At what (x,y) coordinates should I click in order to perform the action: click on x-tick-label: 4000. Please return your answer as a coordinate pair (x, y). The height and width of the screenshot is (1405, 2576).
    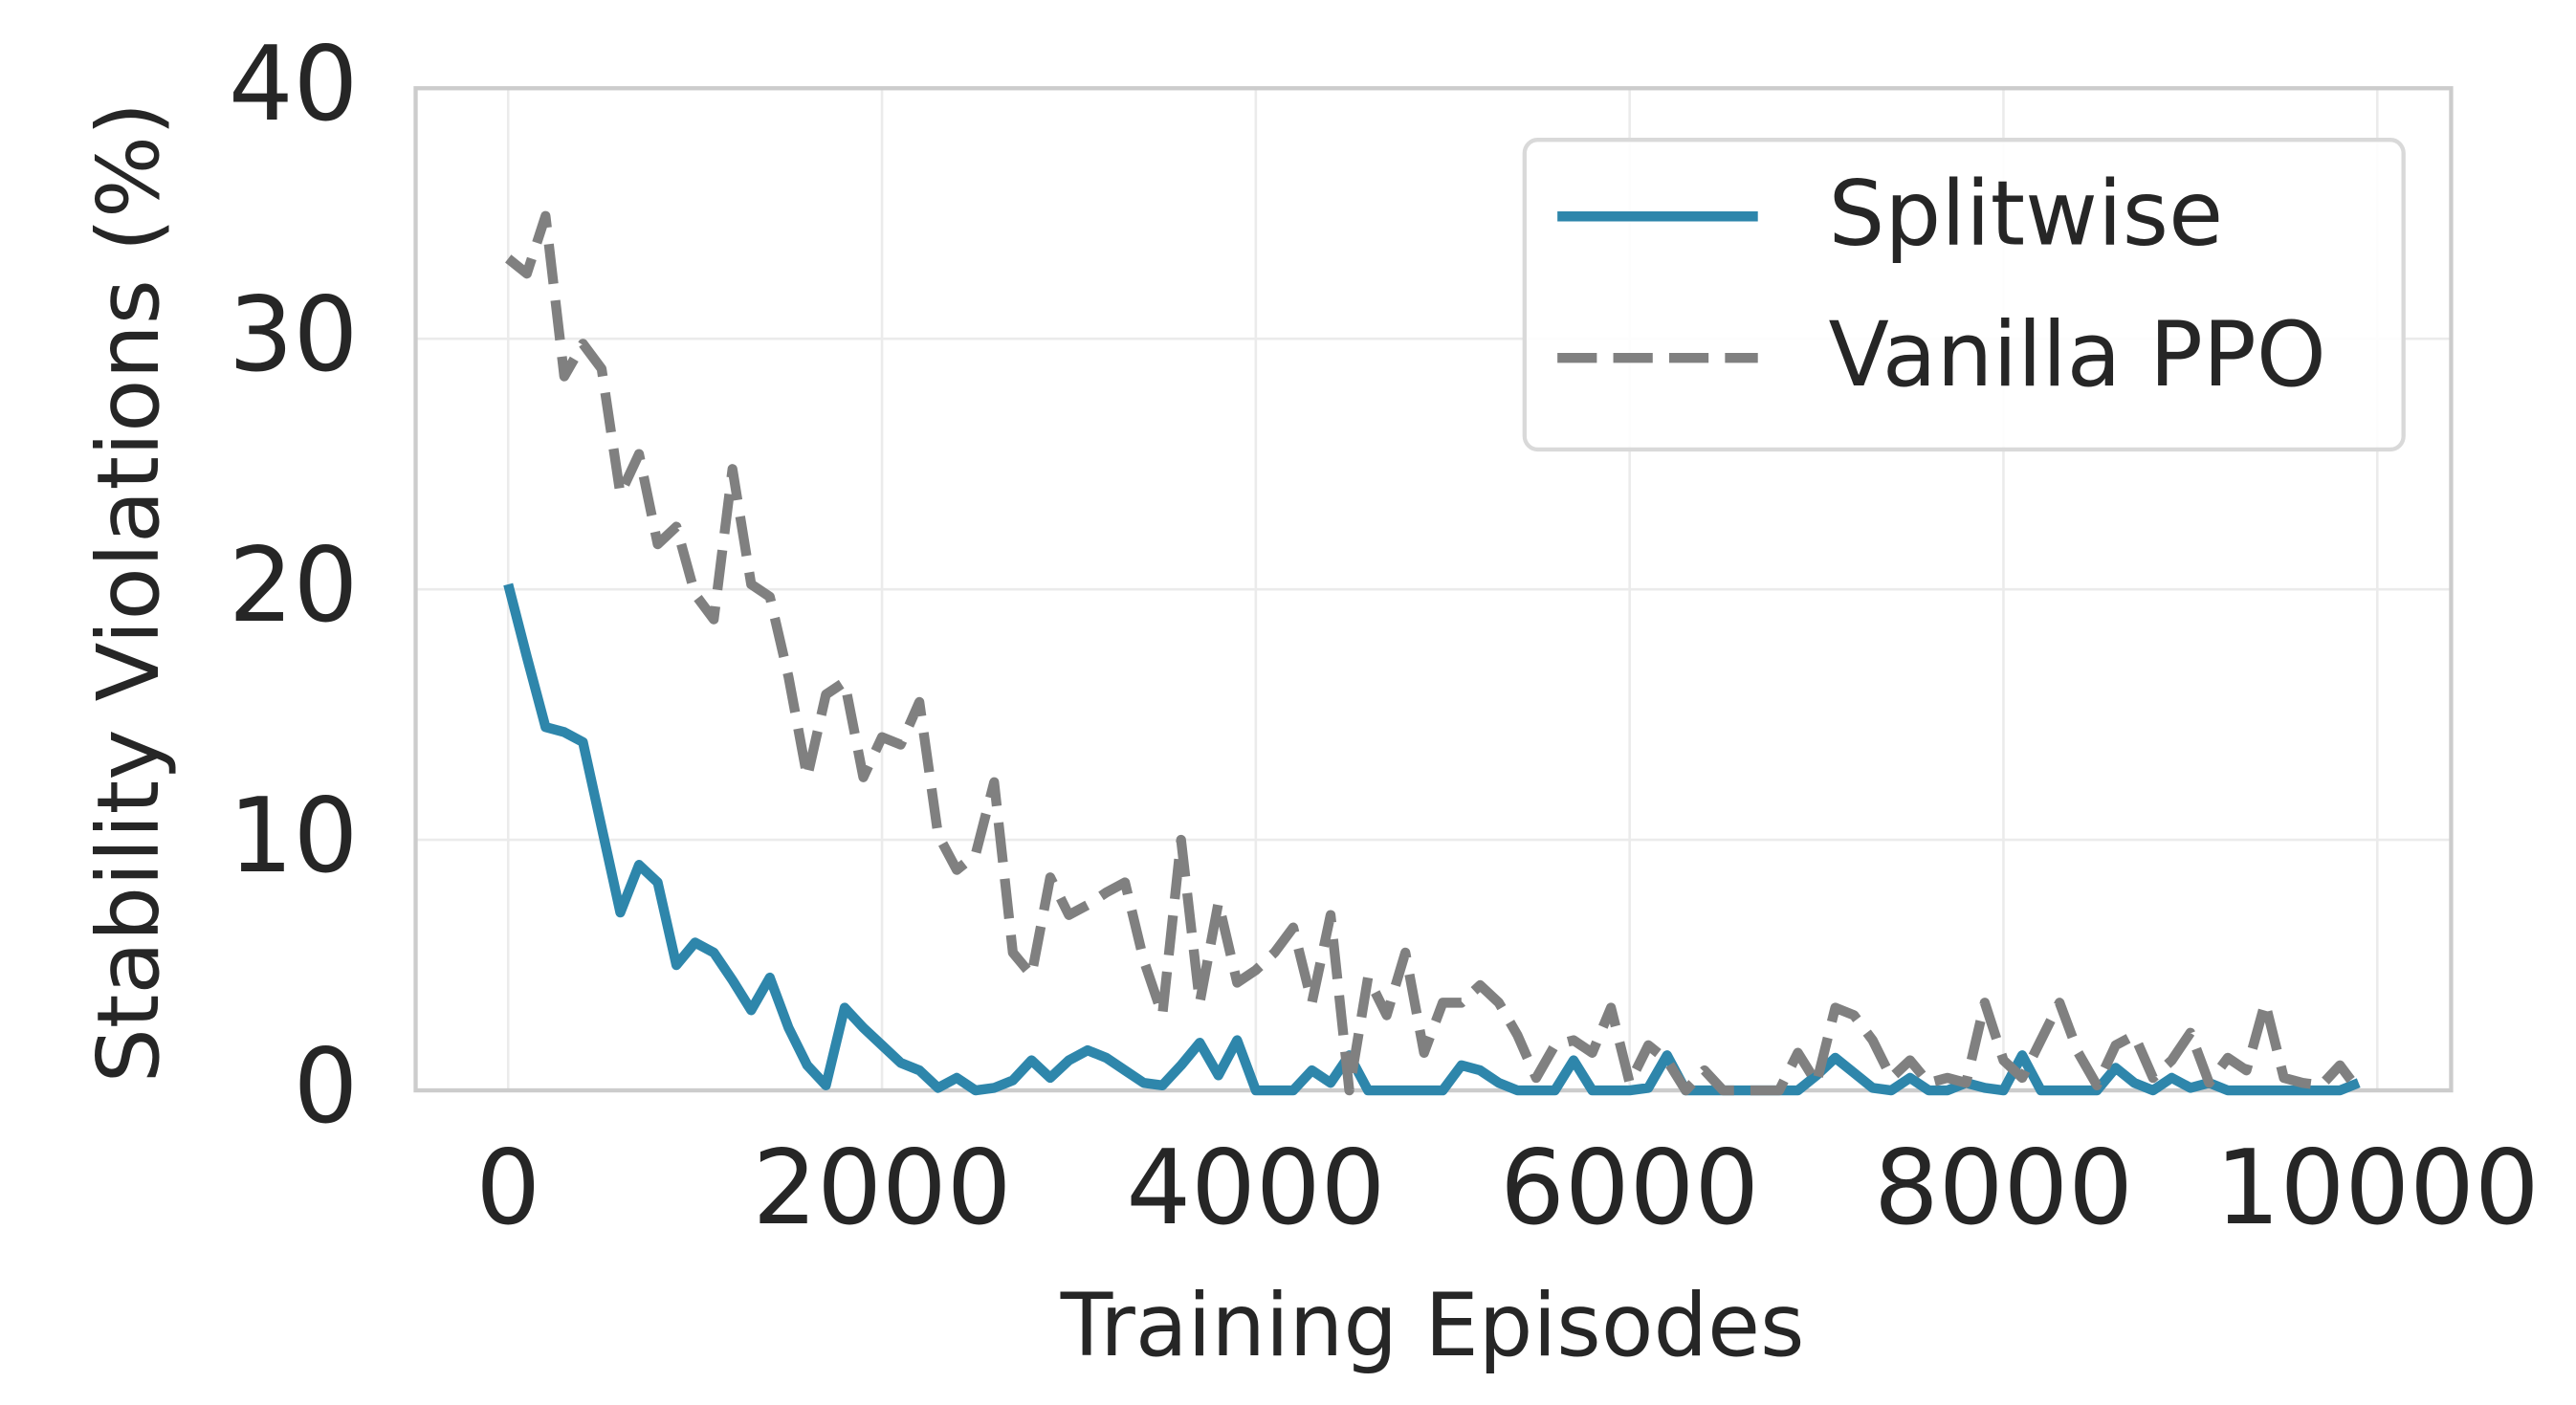
    Looking at the image, I should click on (1256, 1189).